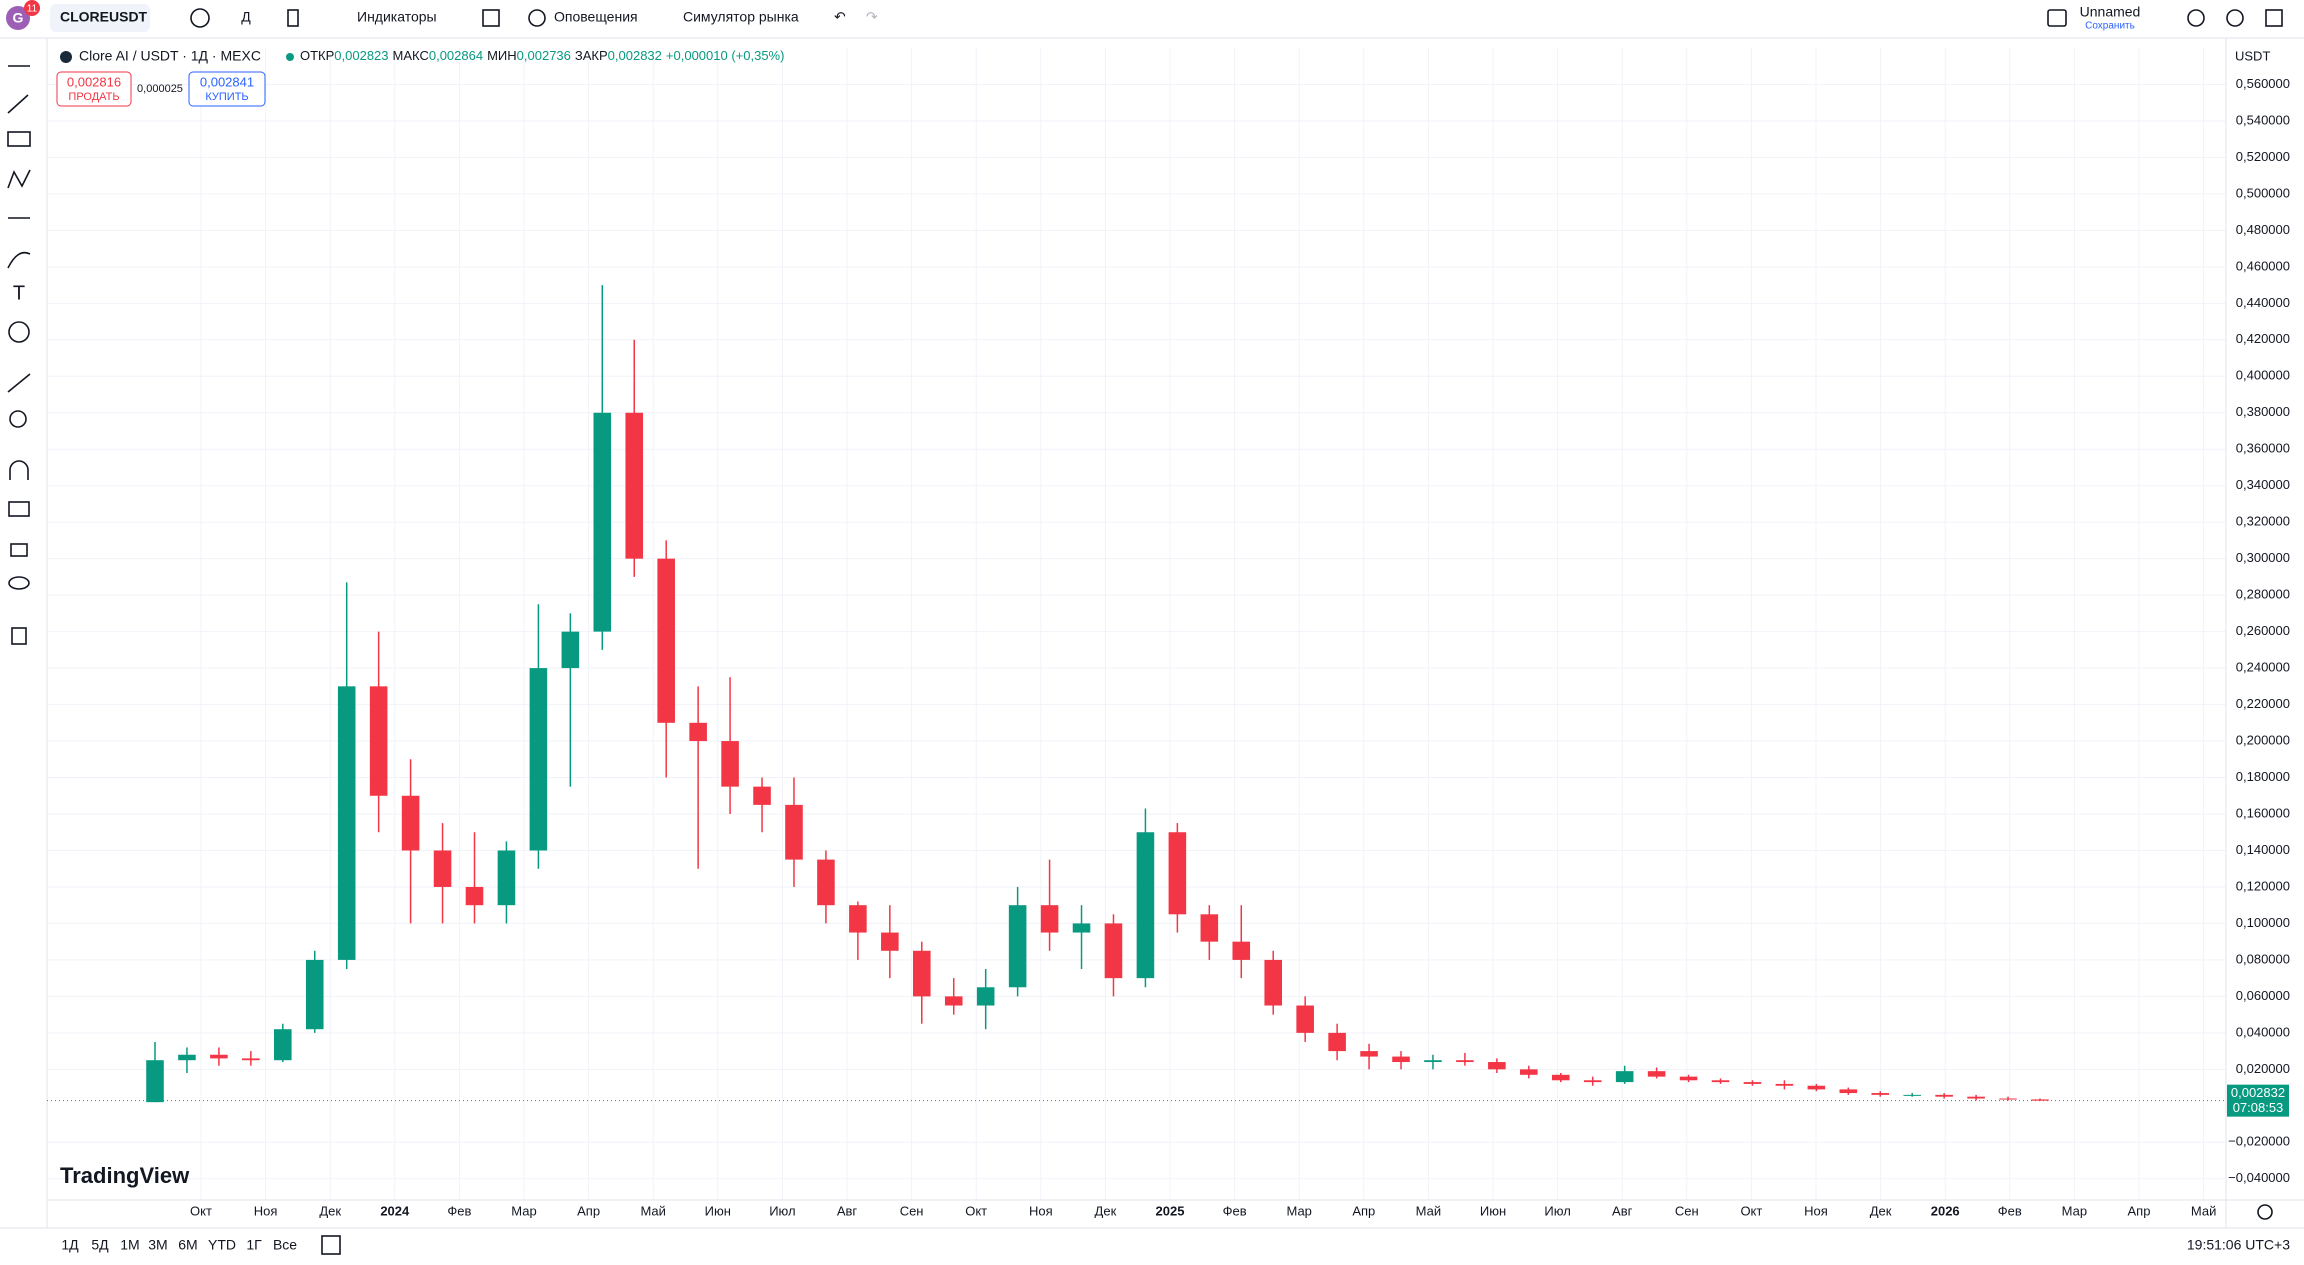 This screenshot has width=2304, height=1265. I want to click on range-button: Все, so click(285, 1245).